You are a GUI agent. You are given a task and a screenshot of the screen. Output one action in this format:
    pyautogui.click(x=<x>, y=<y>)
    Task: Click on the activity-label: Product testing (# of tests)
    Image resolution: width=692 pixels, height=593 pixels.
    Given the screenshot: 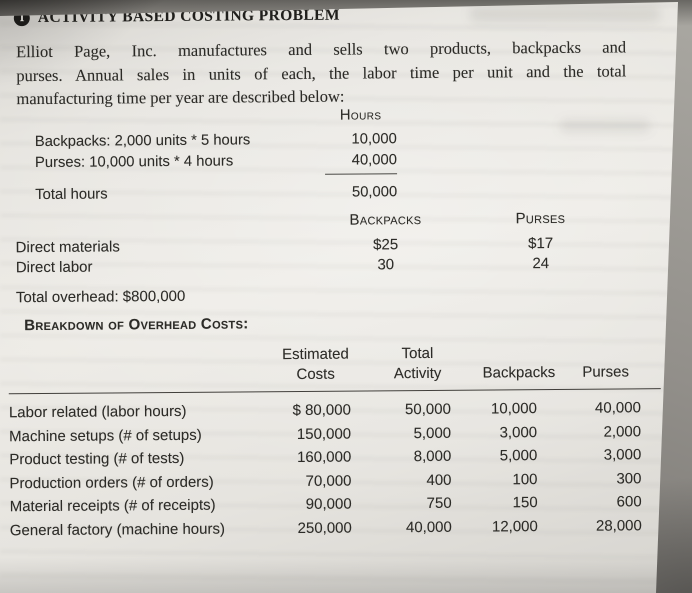 What is the action you would take?
    pyautogui.click(x=97, y=459)
    